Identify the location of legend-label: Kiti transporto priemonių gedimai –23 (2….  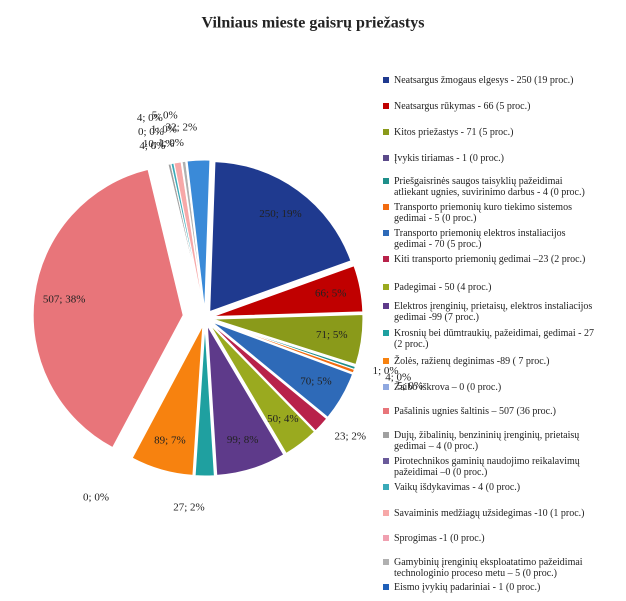
(490, 259).